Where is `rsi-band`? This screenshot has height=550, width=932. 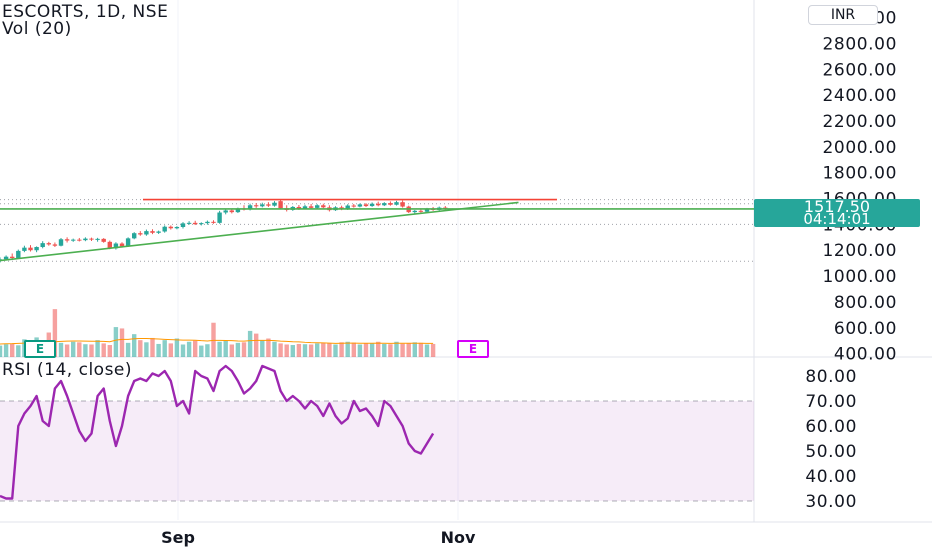
rsi-band is located at coordinates (377, 451).